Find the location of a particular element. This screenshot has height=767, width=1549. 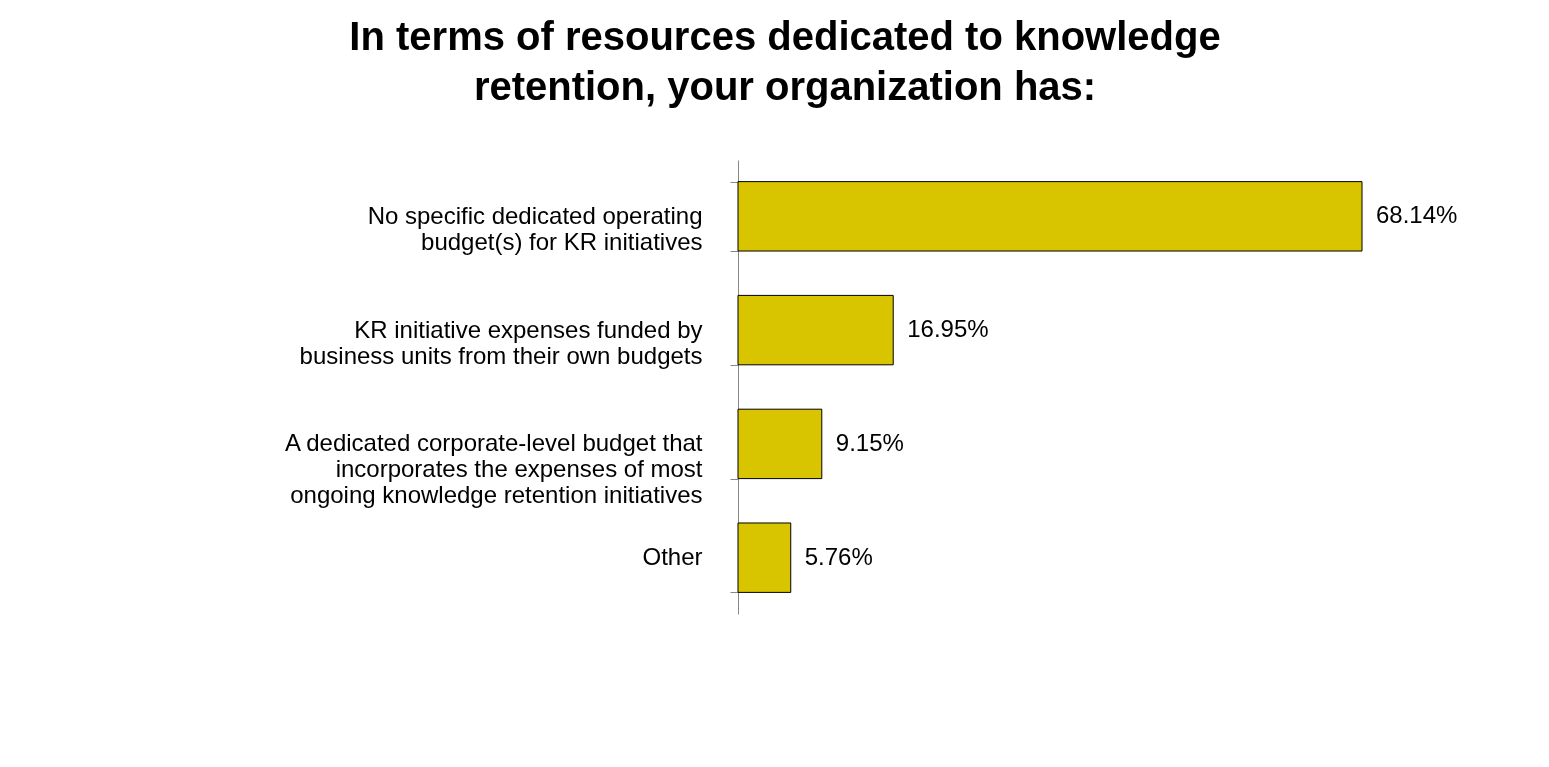

data-label: 5.76% is located at coordinates (838, 556).